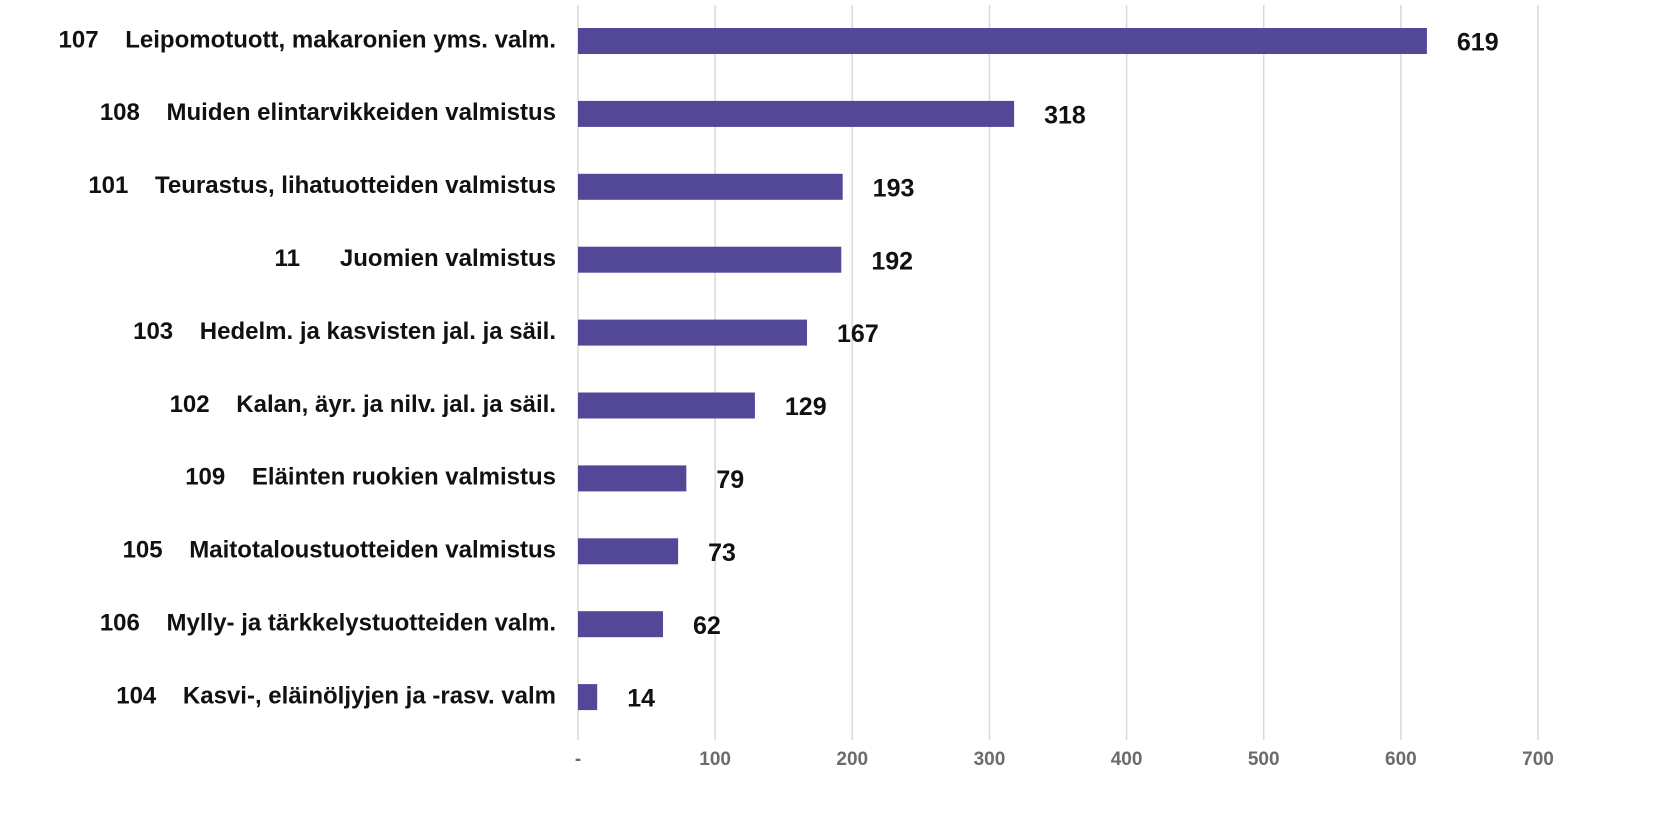  I want to click on x-tick-label: 300, so click(990, 759).